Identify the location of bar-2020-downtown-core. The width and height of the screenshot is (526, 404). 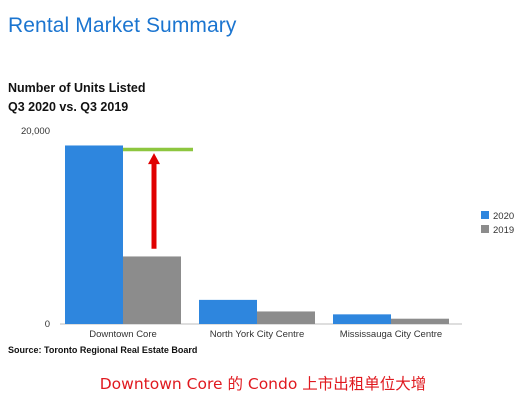
(94, 234).